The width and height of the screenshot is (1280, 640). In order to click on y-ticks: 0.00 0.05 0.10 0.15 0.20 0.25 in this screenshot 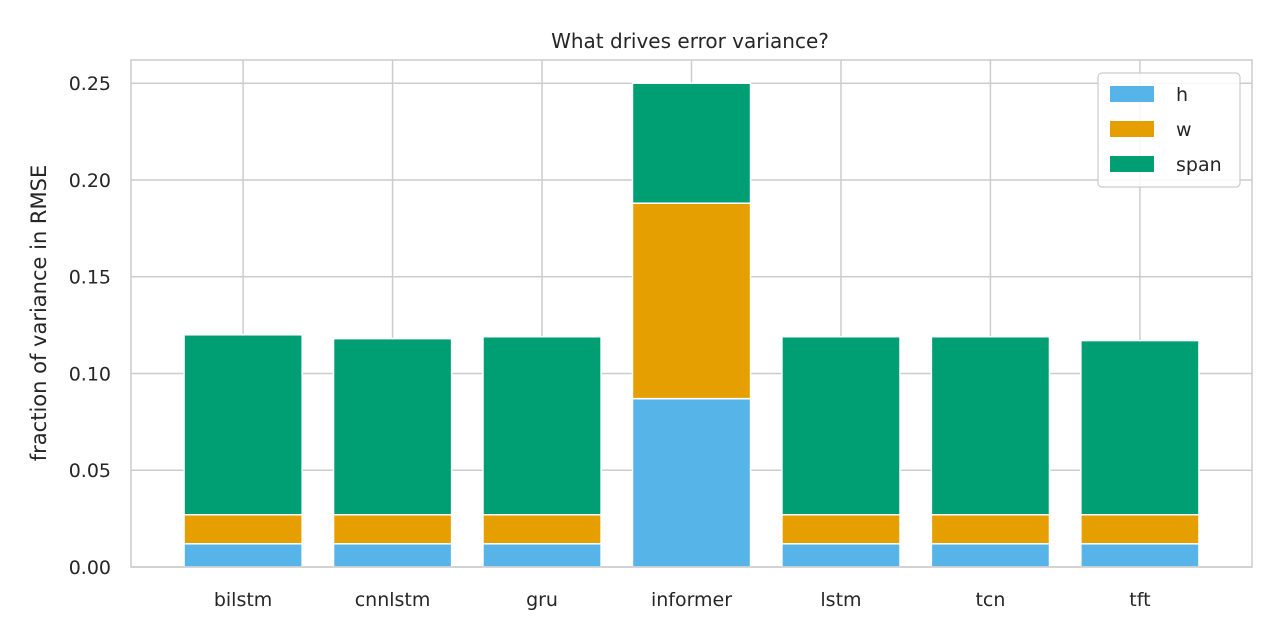, I will do `click(90, 326)`.